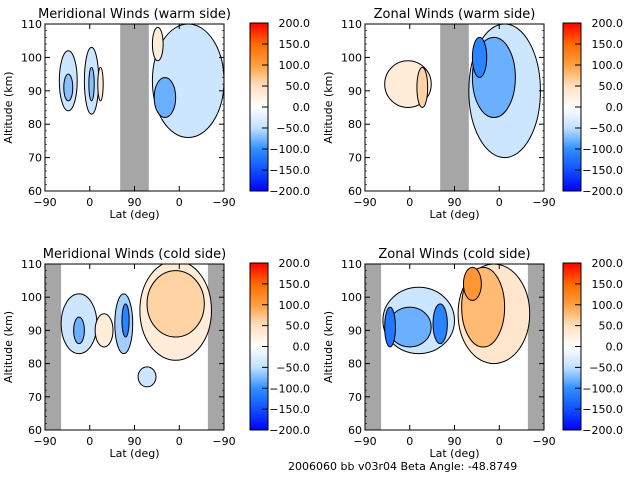 The width and height of the screenshot is (640, 480). Describe the element at coordinates (134, 14) in the screenshot. I see `panel-title: Meridional Winds (warm side)` at that location.